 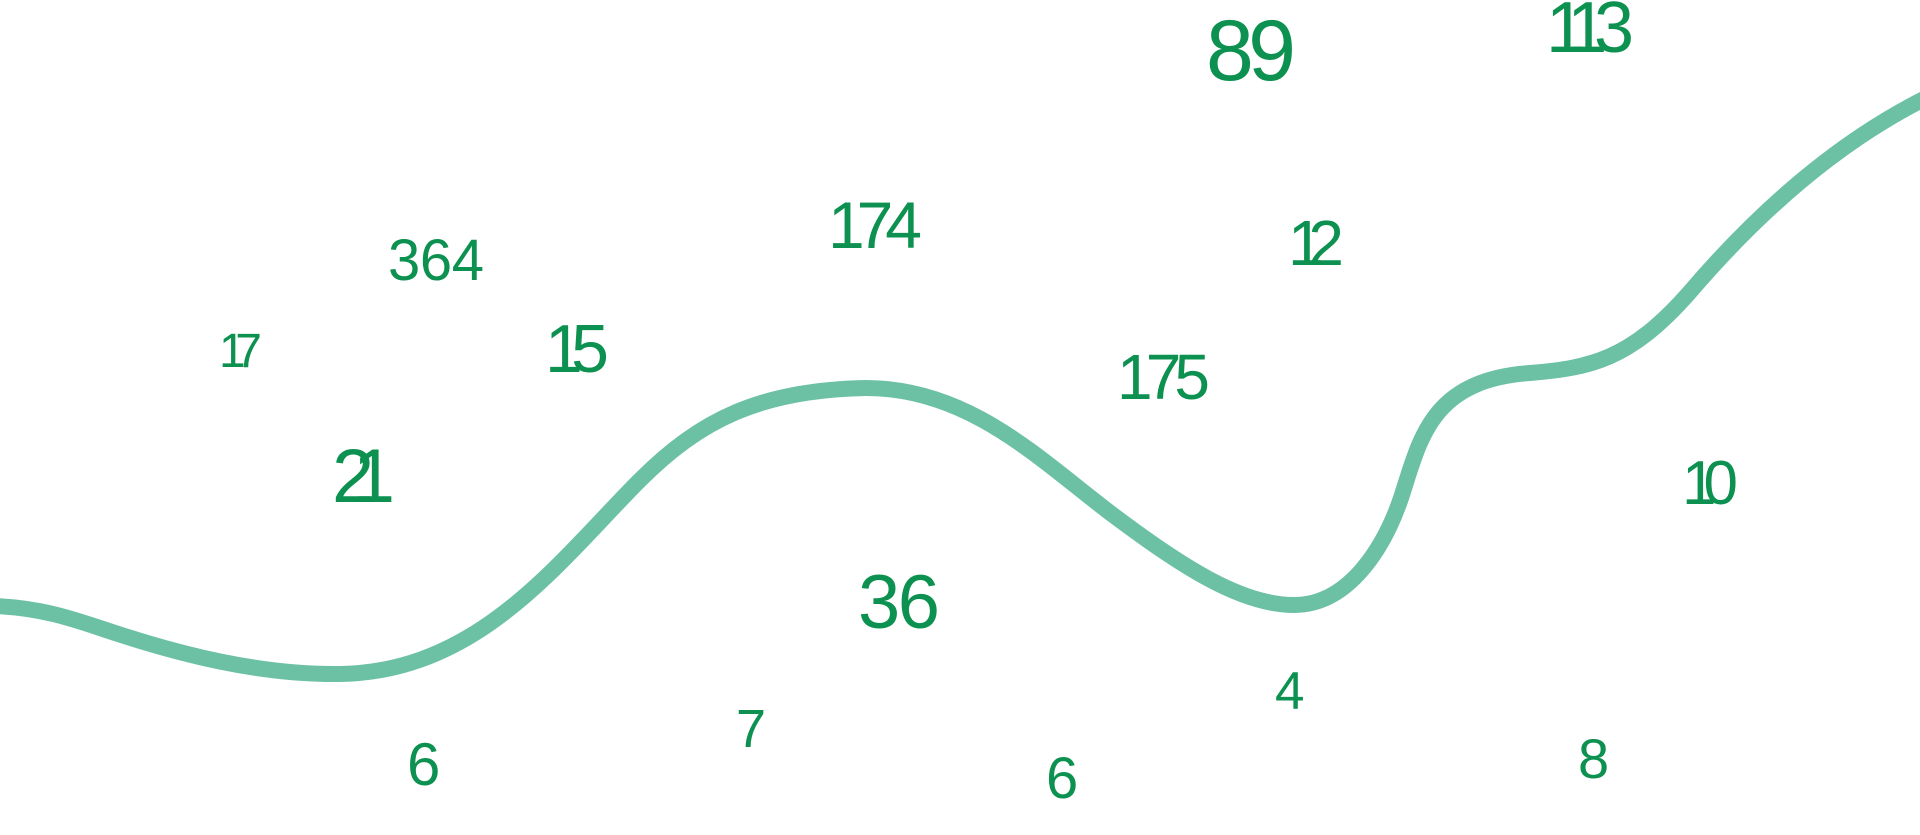 I want to click on number-label: 4, so click(x=1289, y=691).